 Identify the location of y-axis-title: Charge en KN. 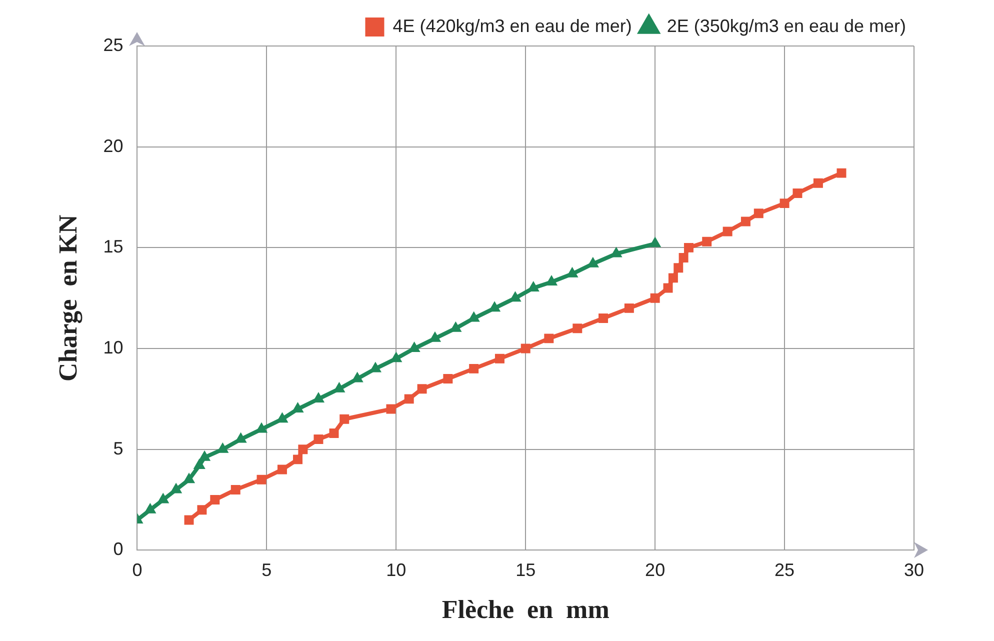
(67, 298).